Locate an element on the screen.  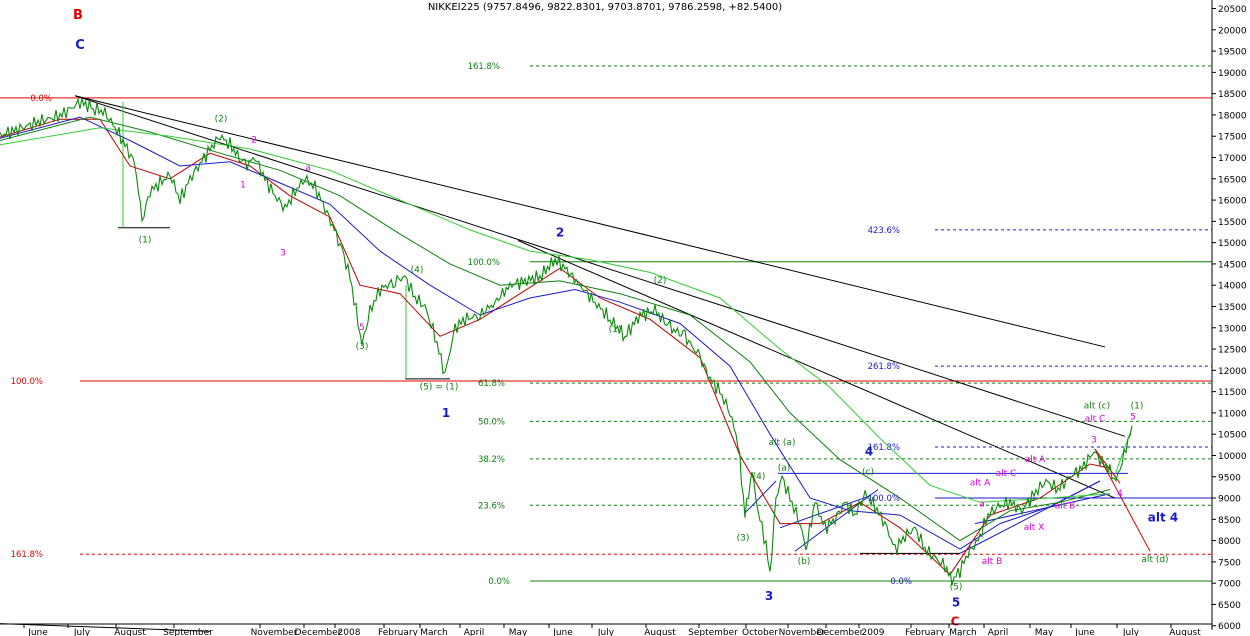
y-tick-label: 16500 is located at coordinates (1232, 180).